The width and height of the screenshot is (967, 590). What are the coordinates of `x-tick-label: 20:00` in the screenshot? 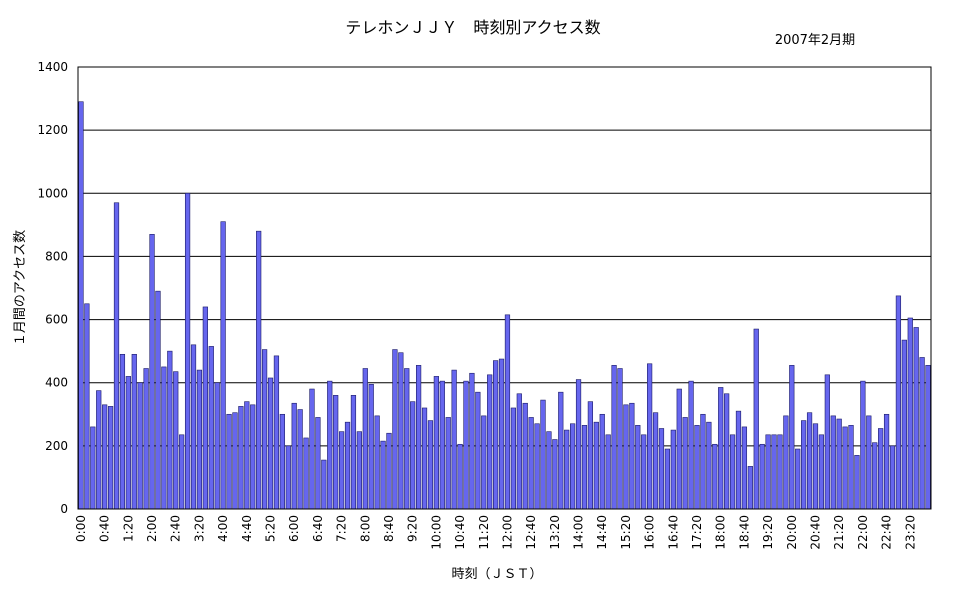 It's located at (792, 532).